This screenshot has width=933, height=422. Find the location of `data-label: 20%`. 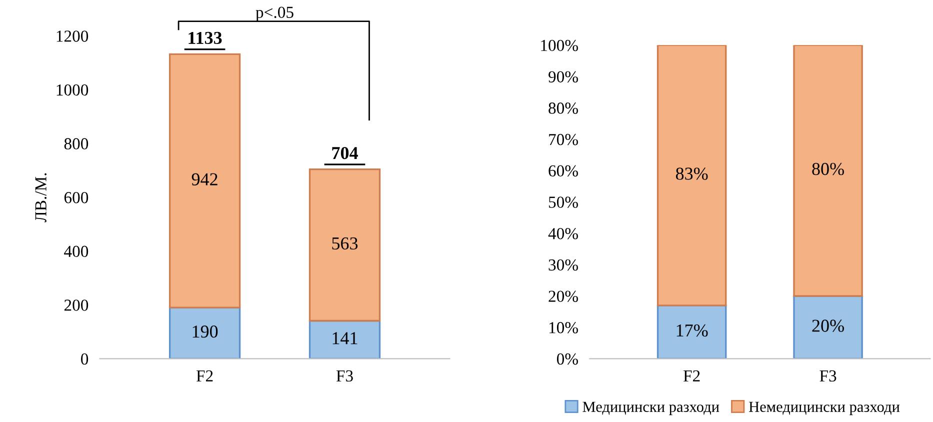

data-label: 20% is located at coordinates (828, 326).